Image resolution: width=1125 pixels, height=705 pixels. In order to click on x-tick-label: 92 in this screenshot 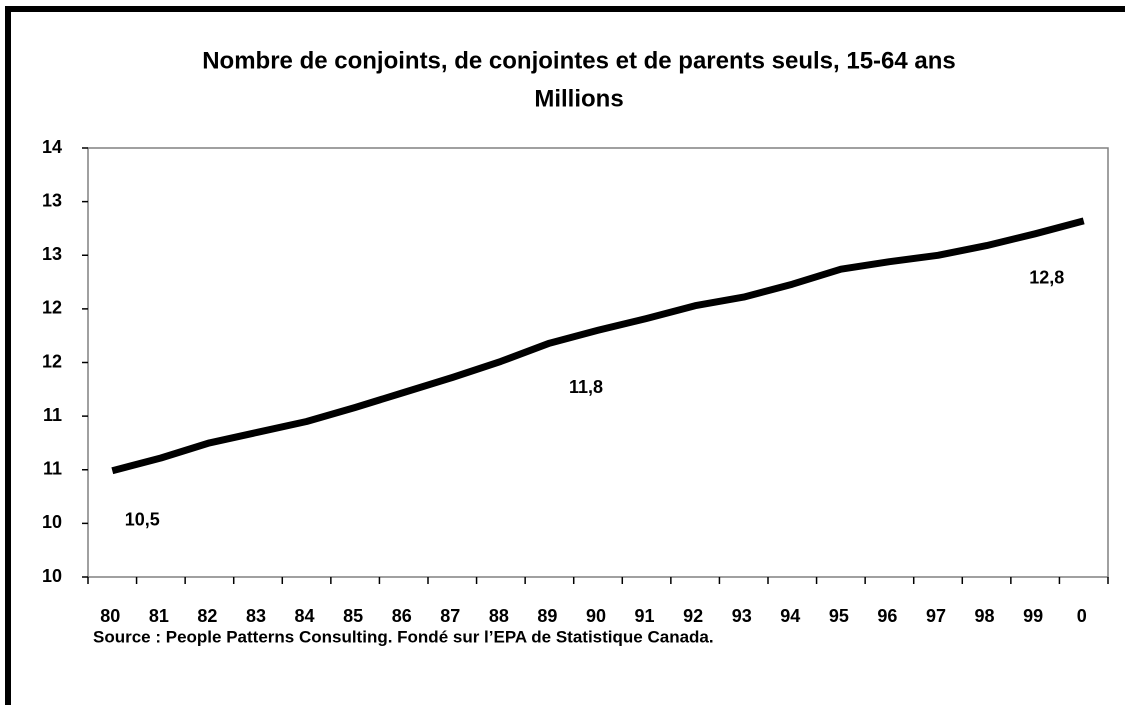, I will do `click(693, 616)`.